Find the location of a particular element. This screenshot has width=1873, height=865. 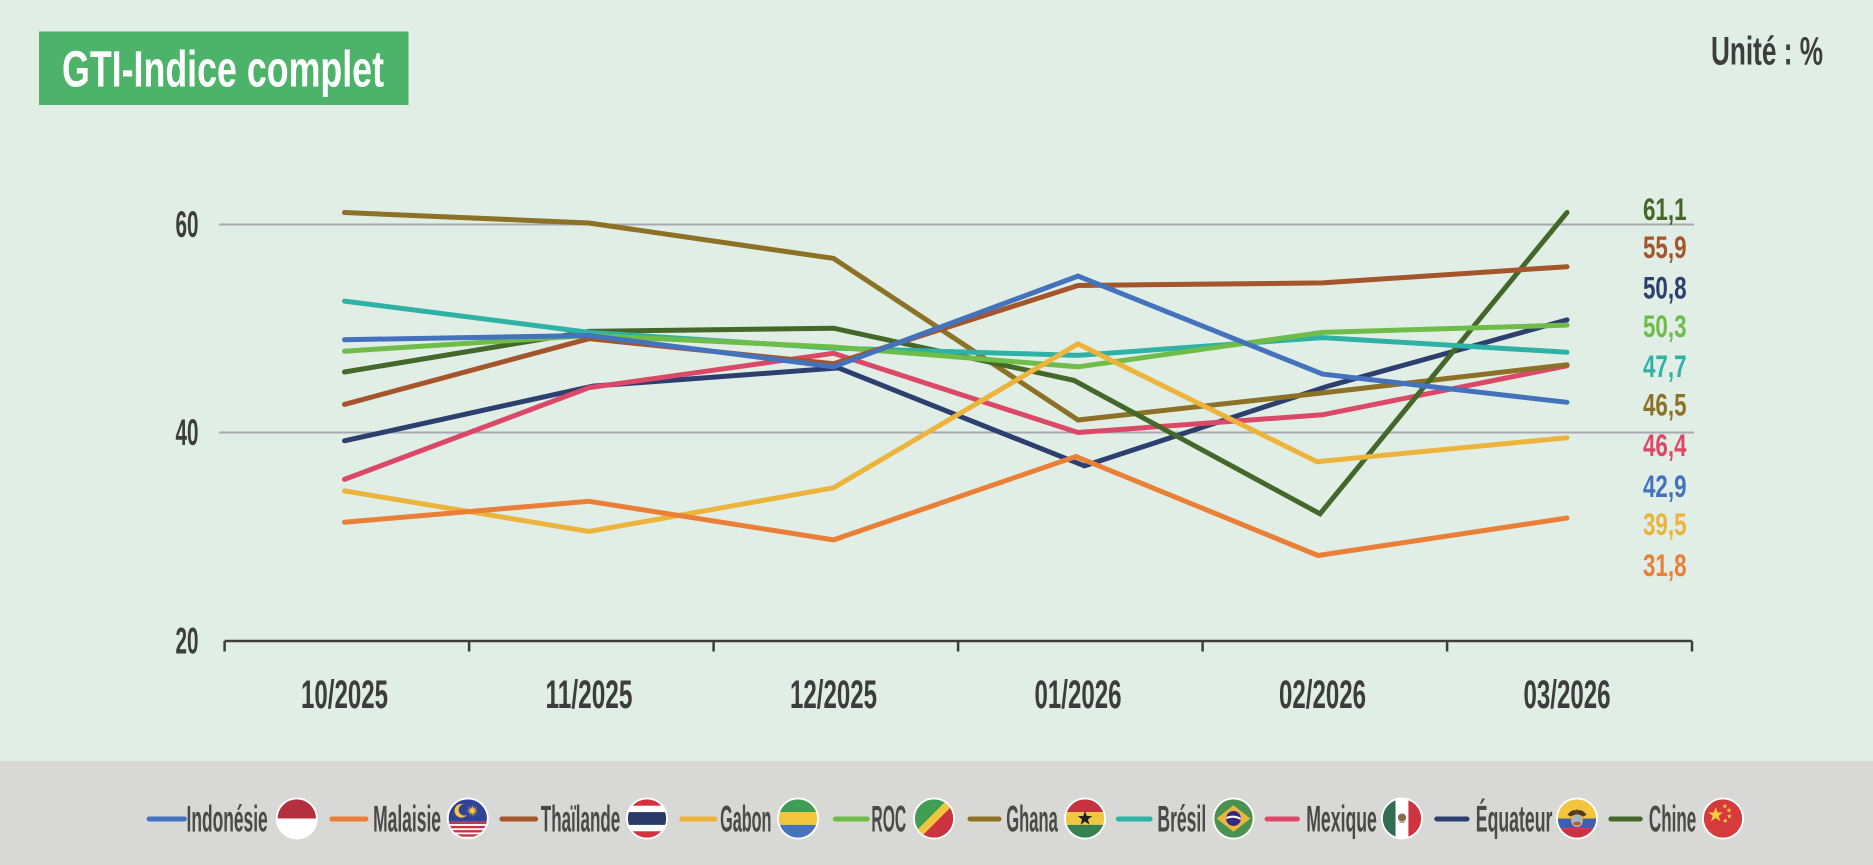

svg-text: 46,4 is located at coordinates (1665, 445).